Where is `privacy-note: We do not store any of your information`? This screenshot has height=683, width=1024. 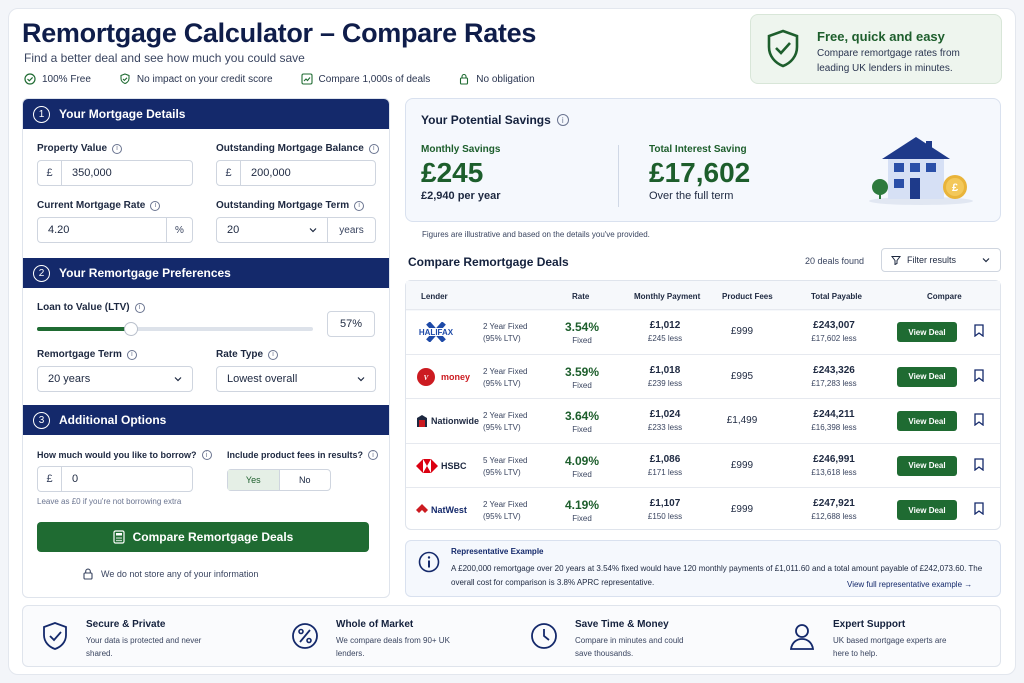
privacy-note: We do not store any of your information is located at coordinates (170, 574).